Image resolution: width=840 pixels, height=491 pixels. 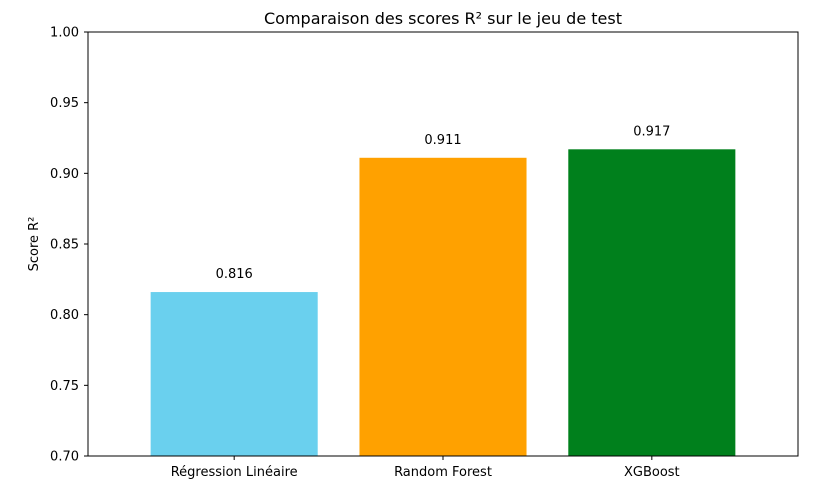 I want to click on y-tick-label-2: 0.75, so click(x=64, y=386).